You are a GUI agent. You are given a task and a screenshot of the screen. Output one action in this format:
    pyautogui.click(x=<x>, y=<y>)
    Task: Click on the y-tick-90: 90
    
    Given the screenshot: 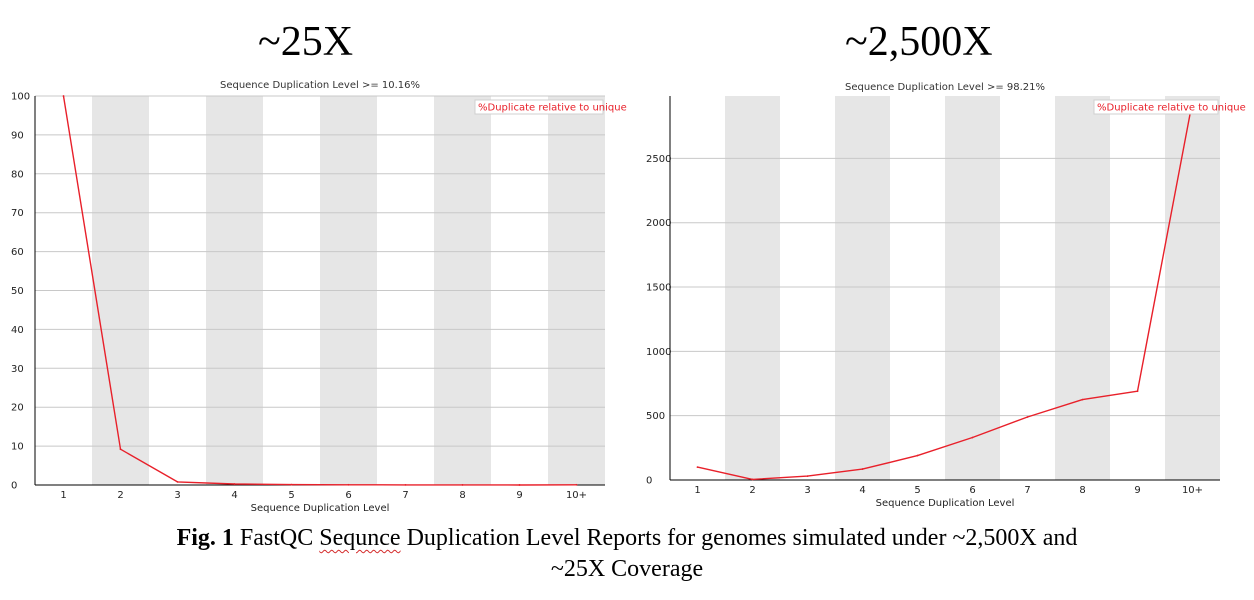 What is the action you would take?
    pyautogui.click(x=17, y=135)
    